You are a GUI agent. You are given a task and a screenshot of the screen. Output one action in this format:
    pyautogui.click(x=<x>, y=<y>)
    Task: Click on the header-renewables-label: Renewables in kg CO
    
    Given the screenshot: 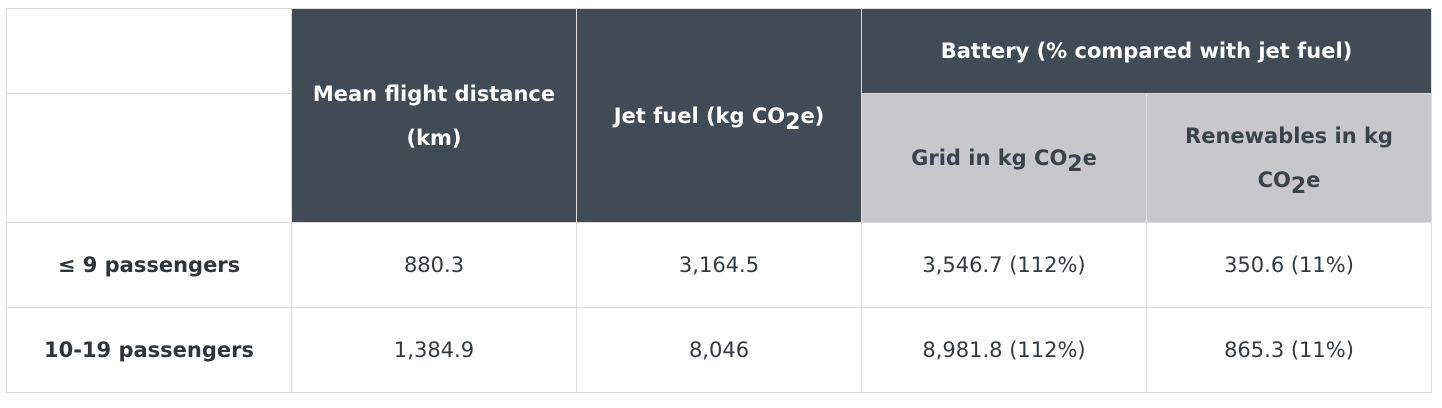 What is the action you would take?
    pyautogui.click(x=1289, y=158)
    